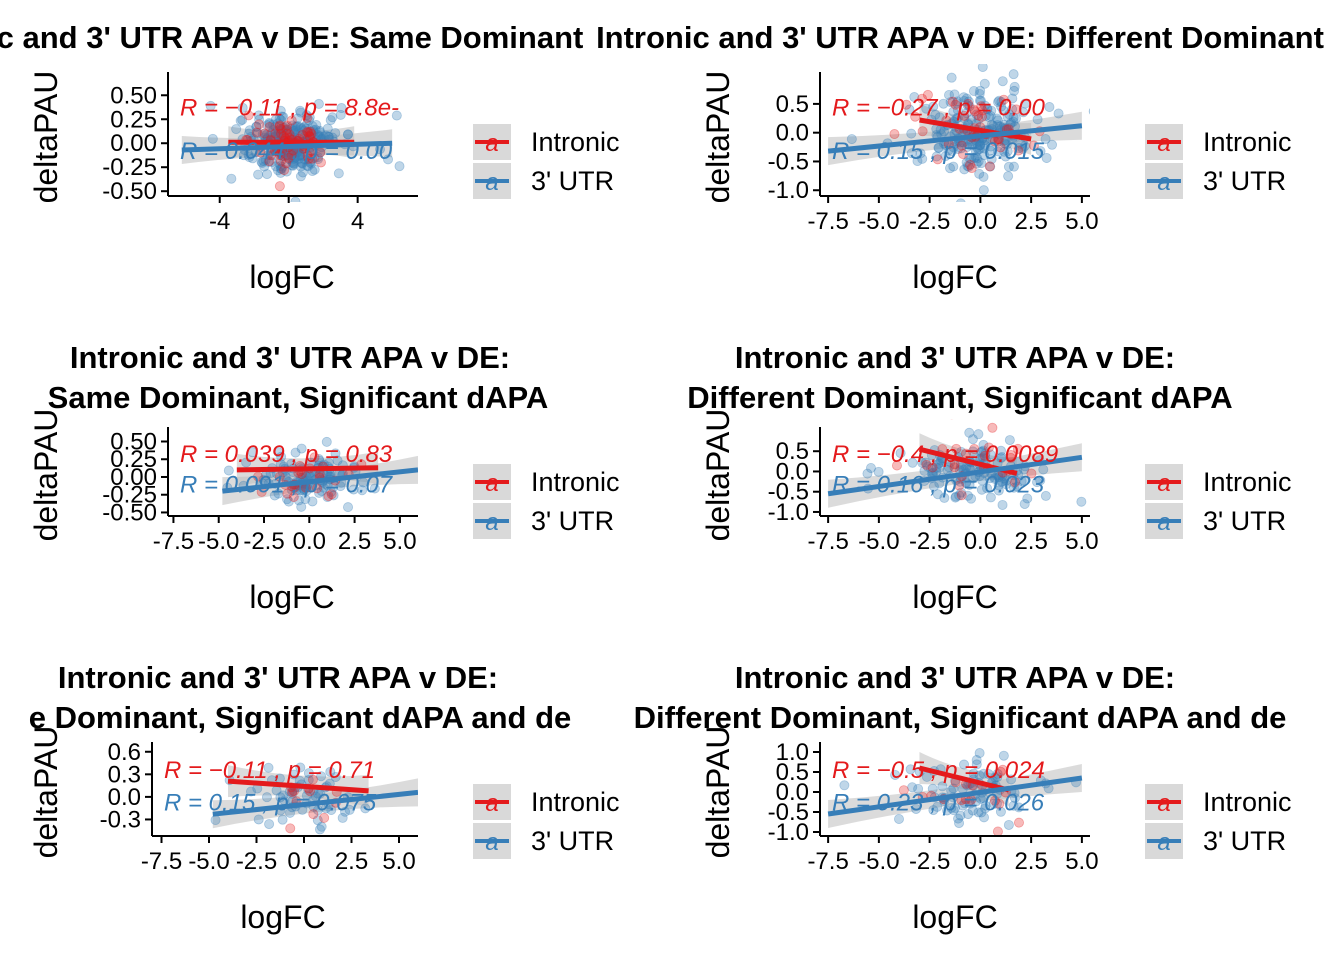  Describe the element at coordinates (299, 474) in the screenshot. I see `plot-area: R = 0.039 , p = 0.83 R = 0.091 , p = 0.07` at that location.